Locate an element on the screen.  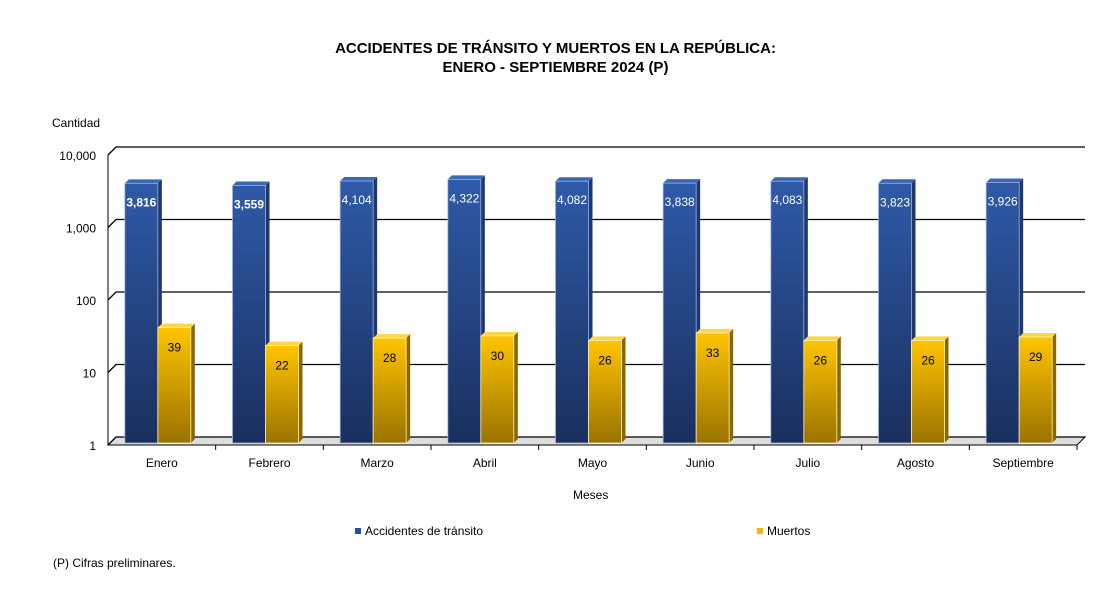
y-tick-label: 100 is located at coordinates (86, 301).